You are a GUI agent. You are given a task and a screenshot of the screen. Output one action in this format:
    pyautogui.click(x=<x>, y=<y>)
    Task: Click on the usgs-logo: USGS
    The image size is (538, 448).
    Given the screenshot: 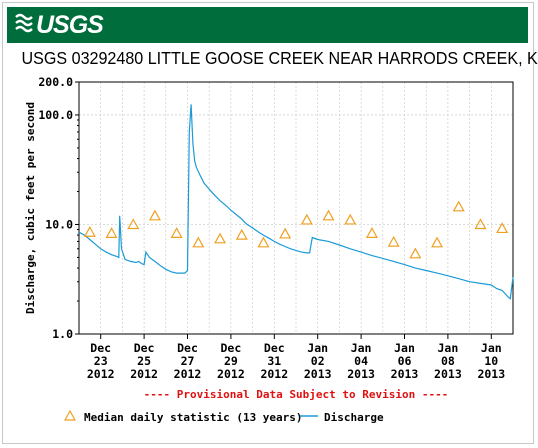 What is the action you would take?
    pyautogui.click(x=59, y=25)
    